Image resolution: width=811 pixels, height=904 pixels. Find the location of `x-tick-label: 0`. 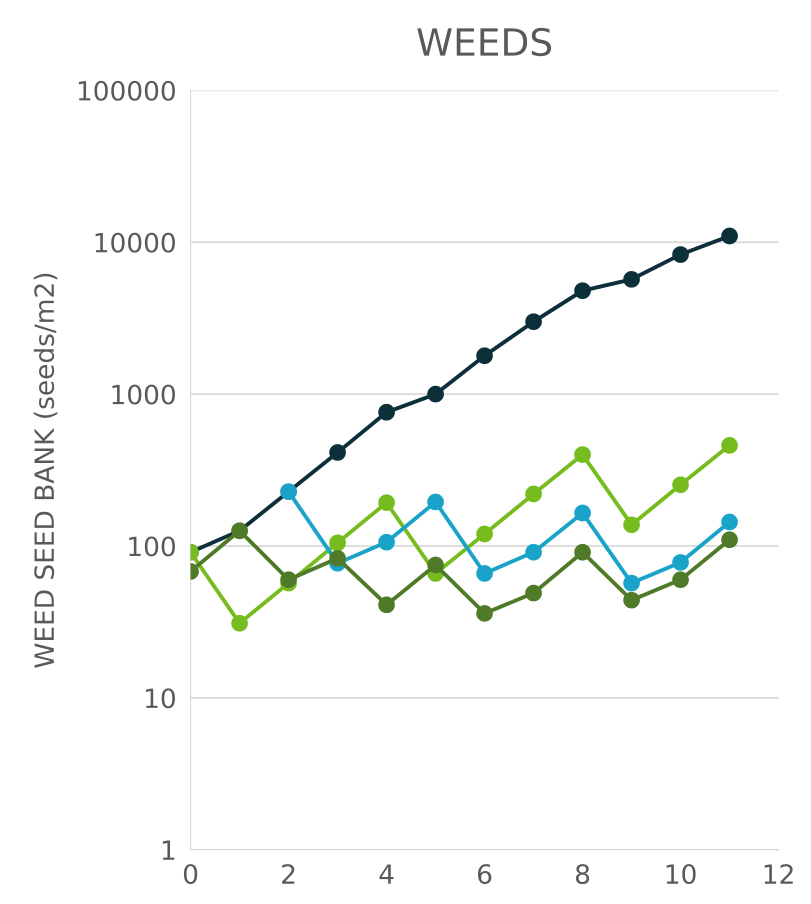

x-tick-label: 0 is located at coordinates (191, 874).